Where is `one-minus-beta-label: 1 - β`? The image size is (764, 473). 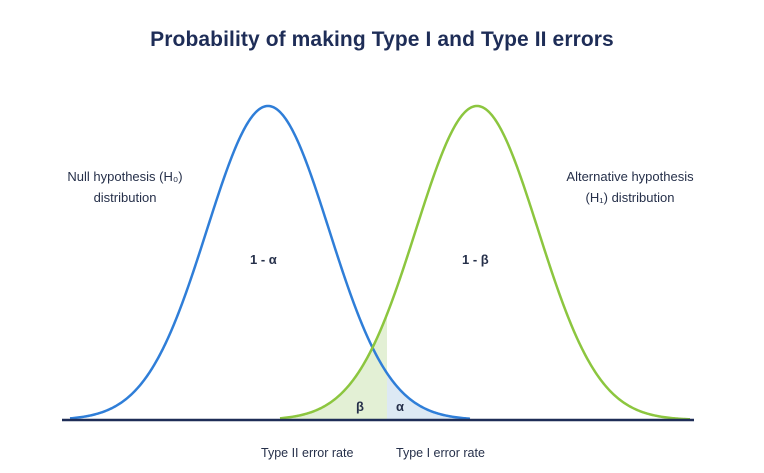
one-minus-beta-label: 1 - β is located at coordinates (475, 259).